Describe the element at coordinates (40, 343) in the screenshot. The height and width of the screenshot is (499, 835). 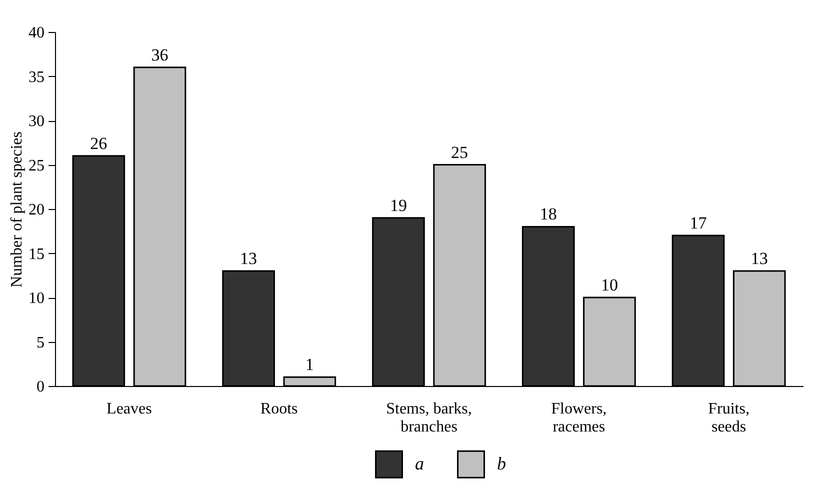
I see `y-tick-label: 5` at that location.